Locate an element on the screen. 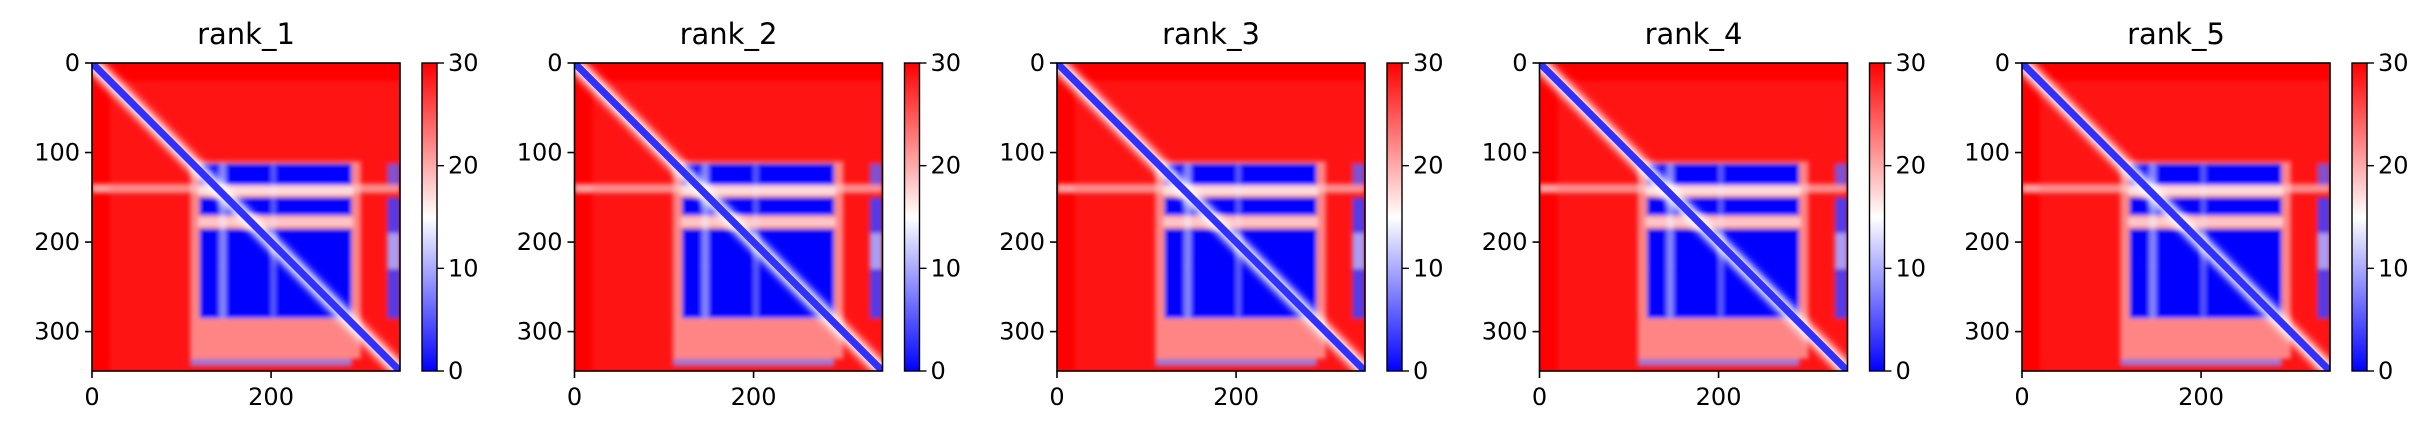  panel-title: rank_3 is located at coordinates (1211, 34).